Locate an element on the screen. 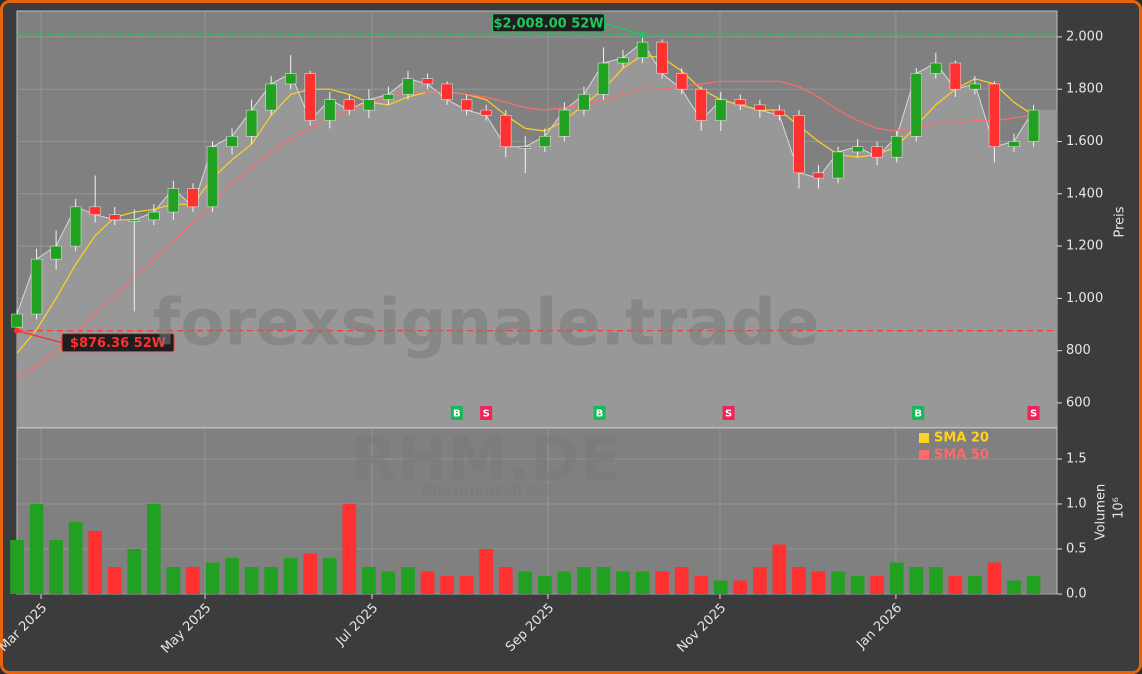 This screenshot has height=674, width=1142. watermark: forexsignale.trade is located at coordinates (486, 324).